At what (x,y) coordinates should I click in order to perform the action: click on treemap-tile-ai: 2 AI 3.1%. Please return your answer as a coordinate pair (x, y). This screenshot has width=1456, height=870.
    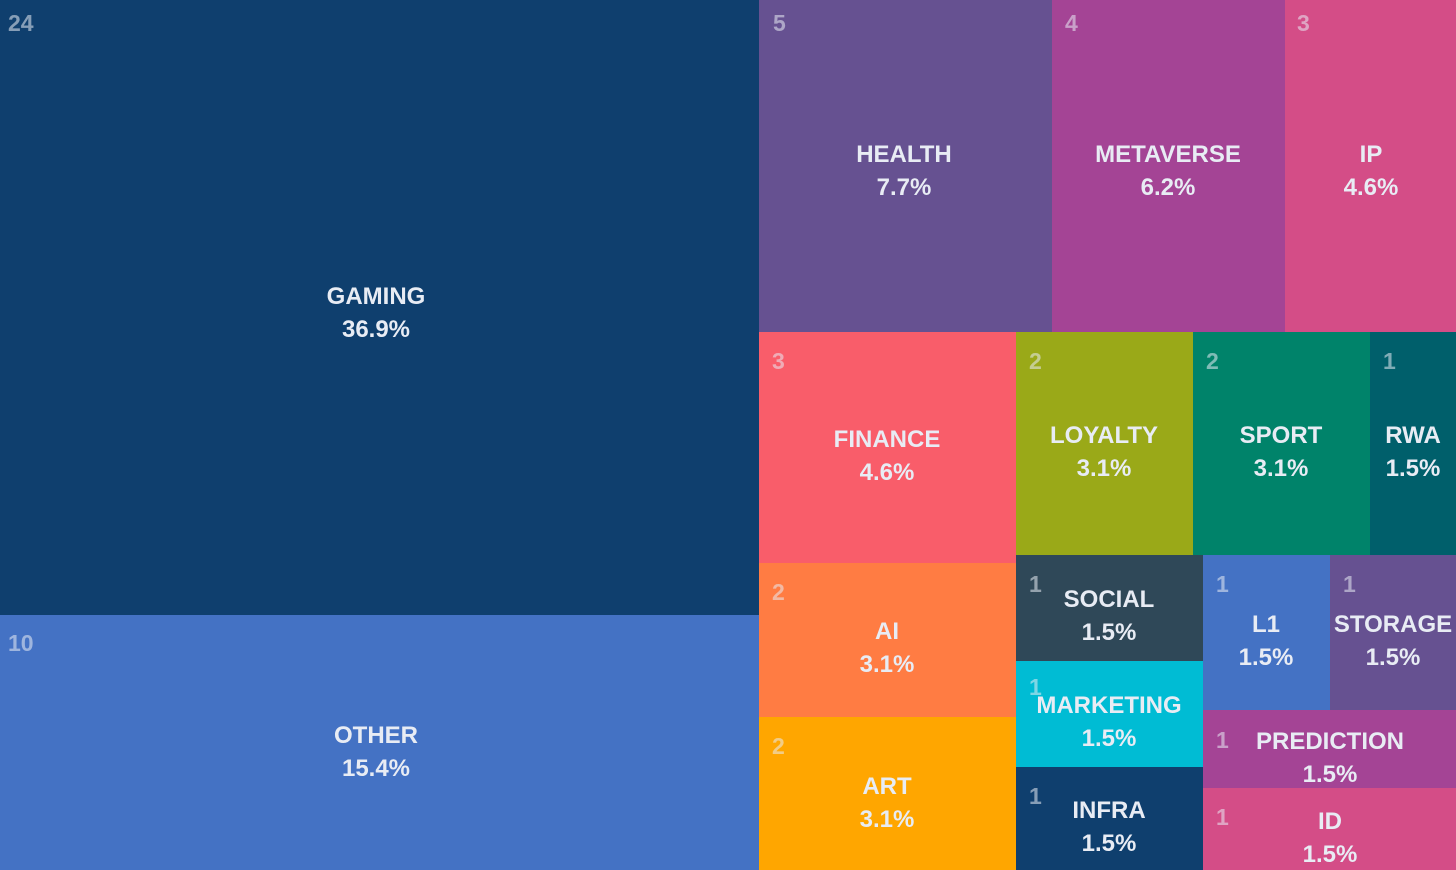
    Looking at the image, I should click on (887, 640).